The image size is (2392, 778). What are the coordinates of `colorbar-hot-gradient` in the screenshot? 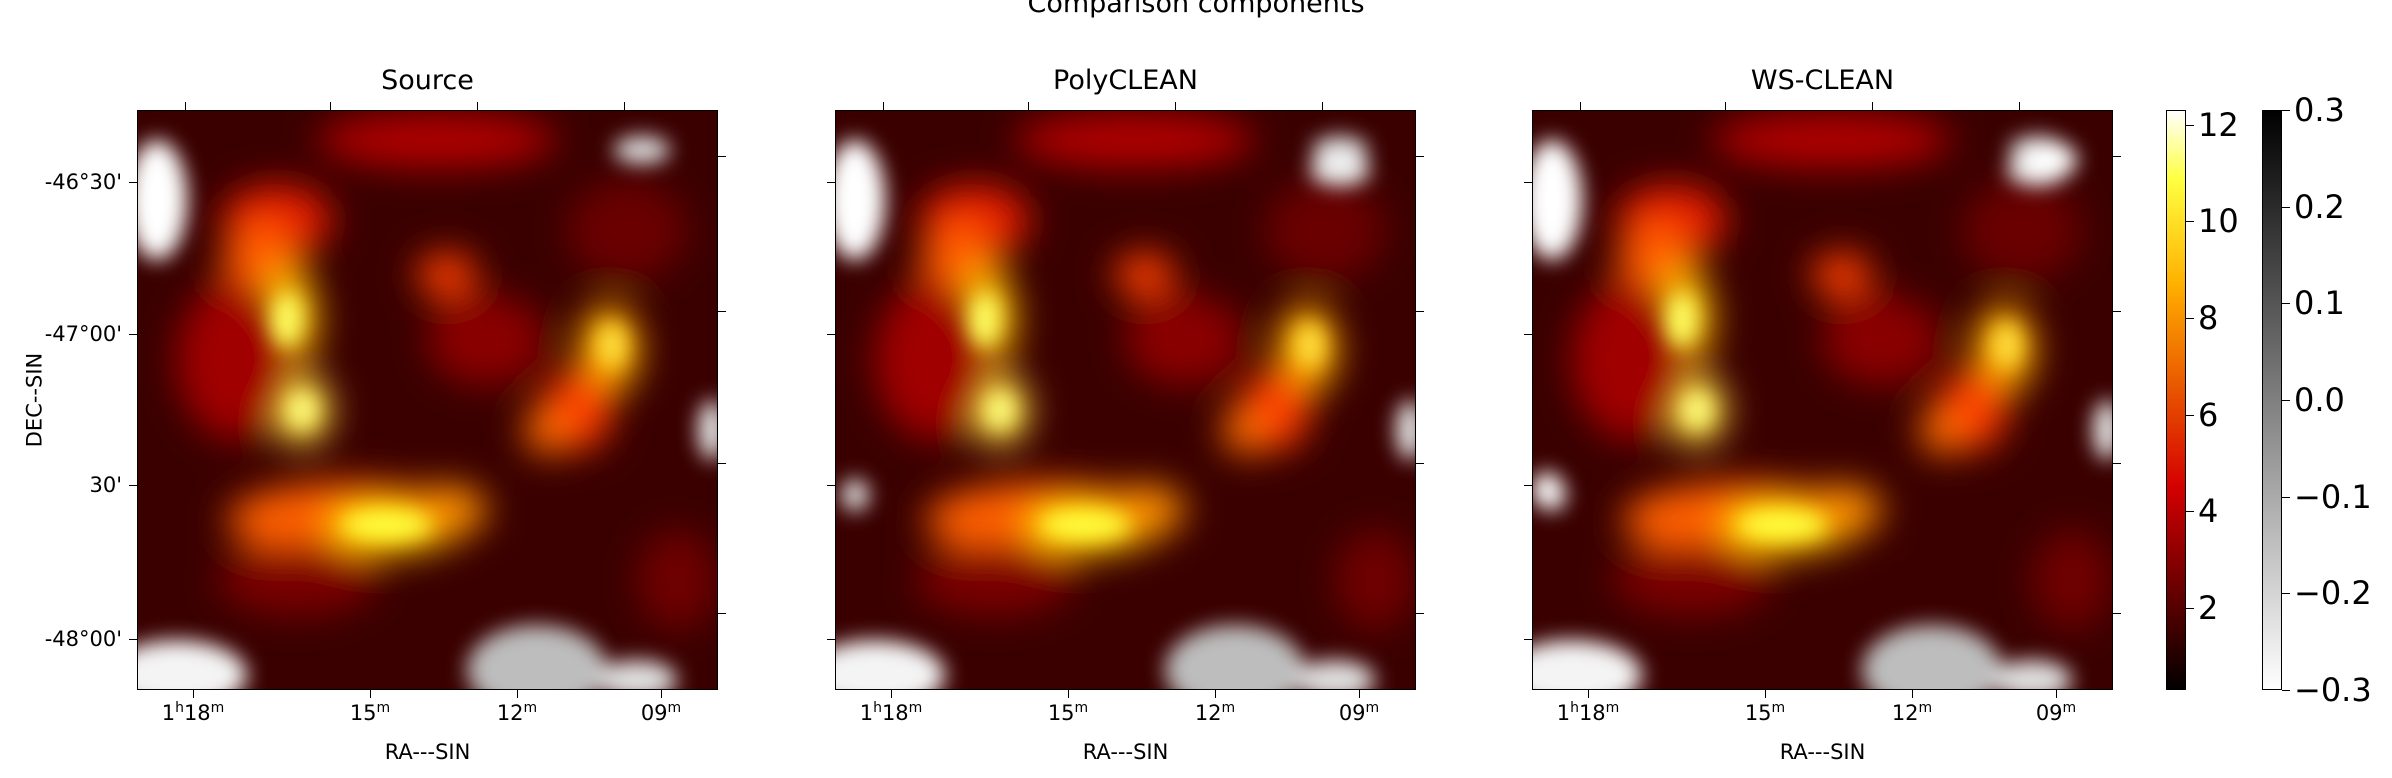 It's located at (2176, 400).